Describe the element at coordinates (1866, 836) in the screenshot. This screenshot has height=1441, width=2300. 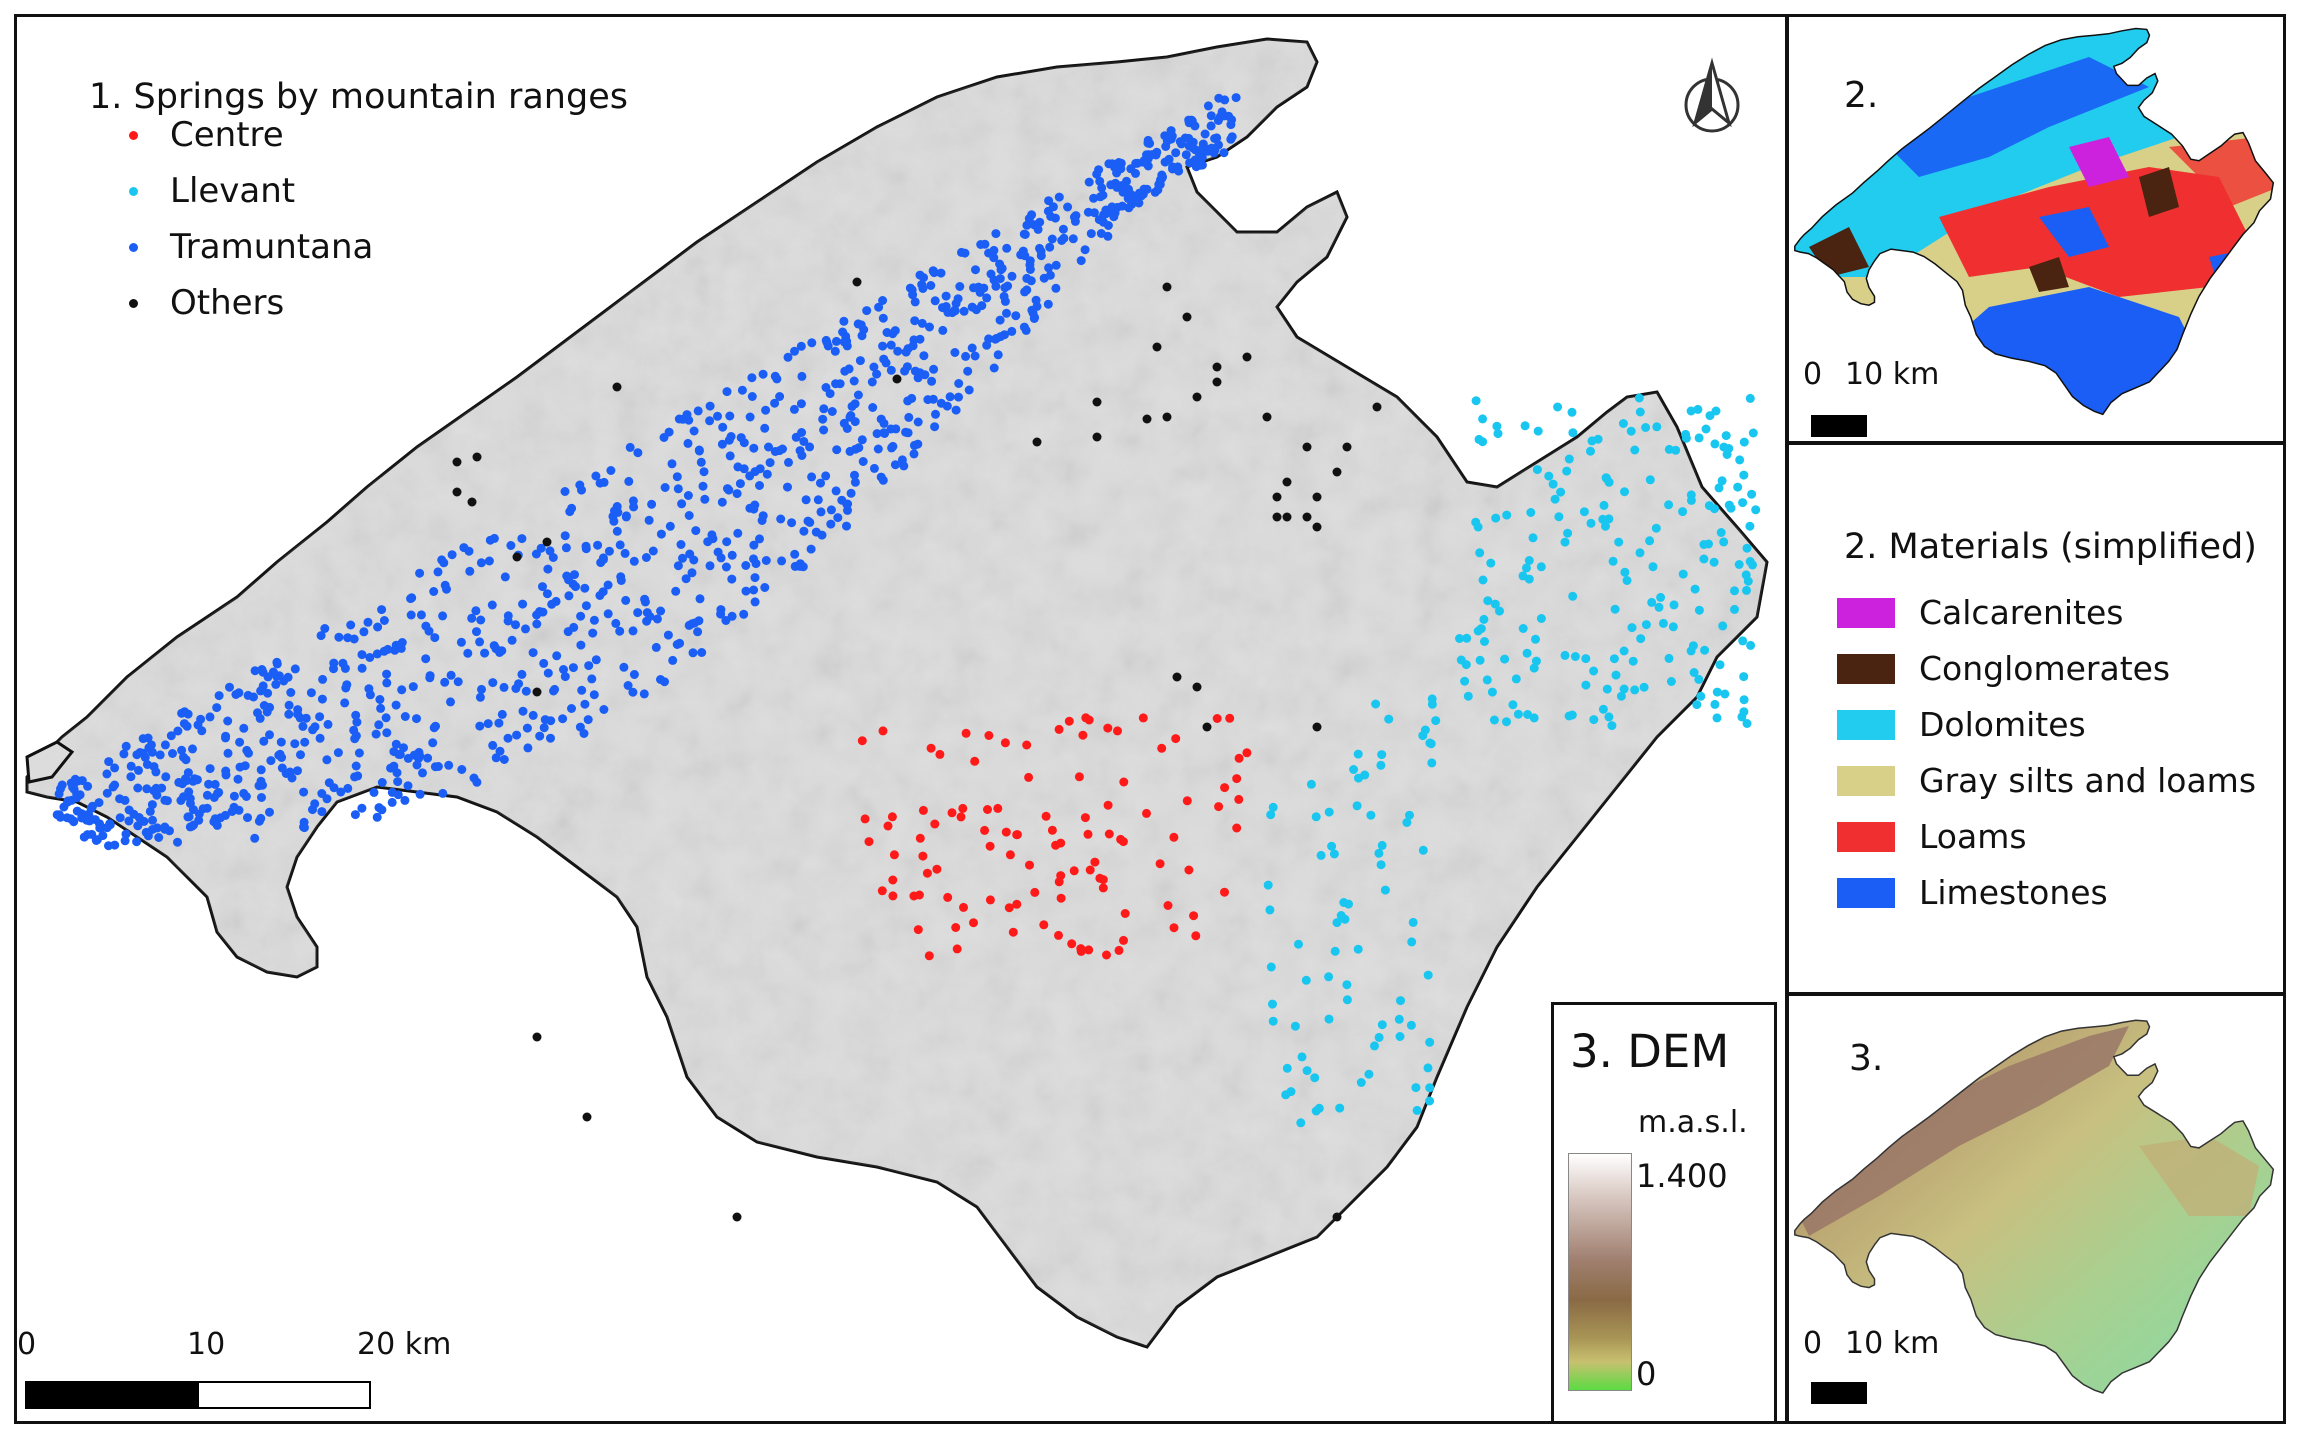
I see `loams-swatch` at that location.